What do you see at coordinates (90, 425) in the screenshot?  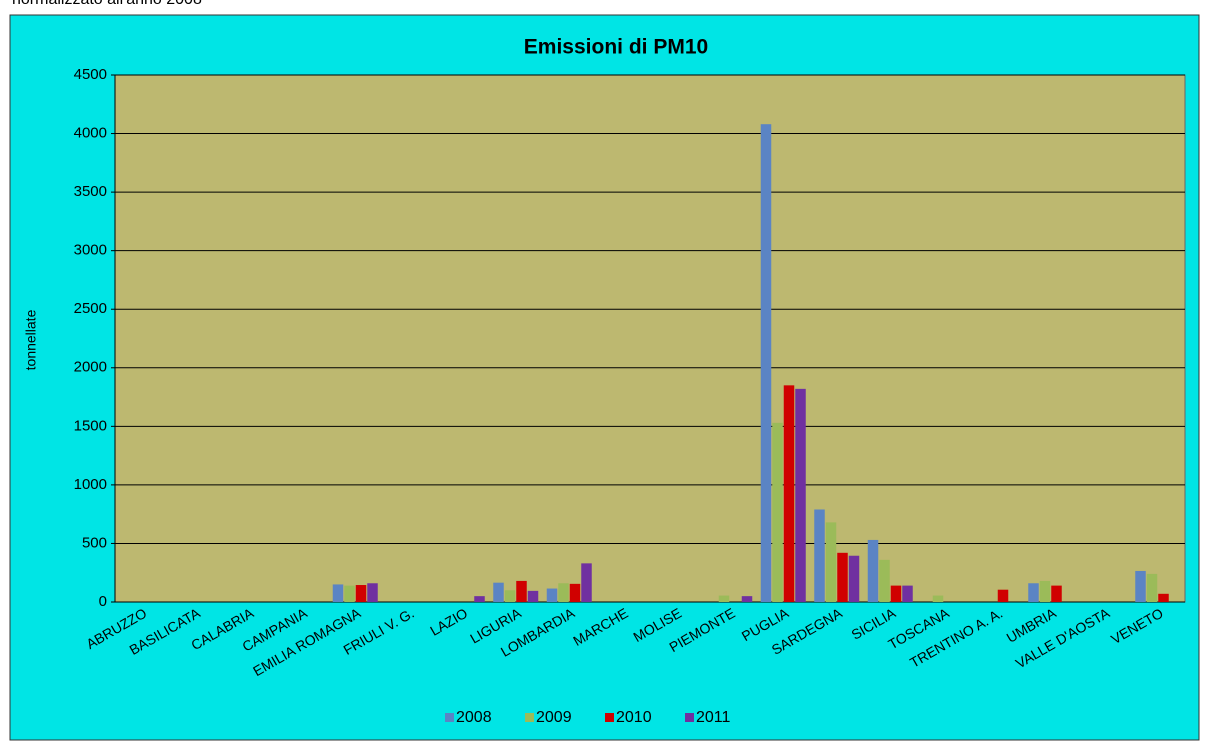 I see `y-tick-label: 1500` at bounding box center [90, 425].